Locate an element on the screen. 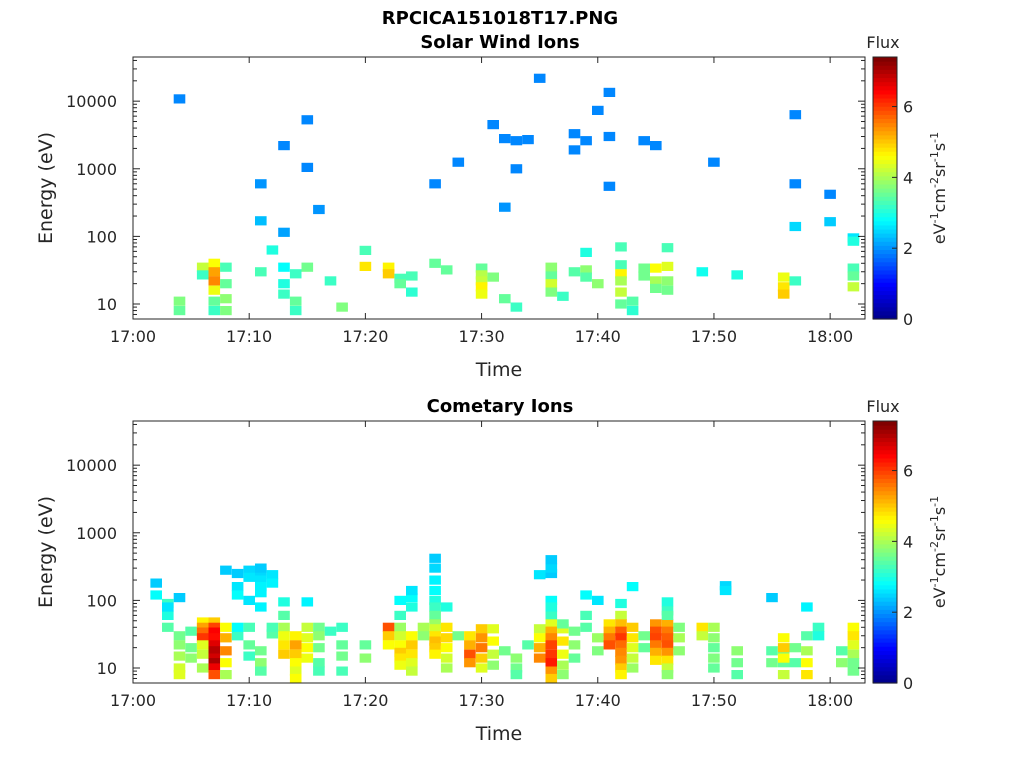  colorbar-tick-label: 0 is located at coordinates (908, 319).